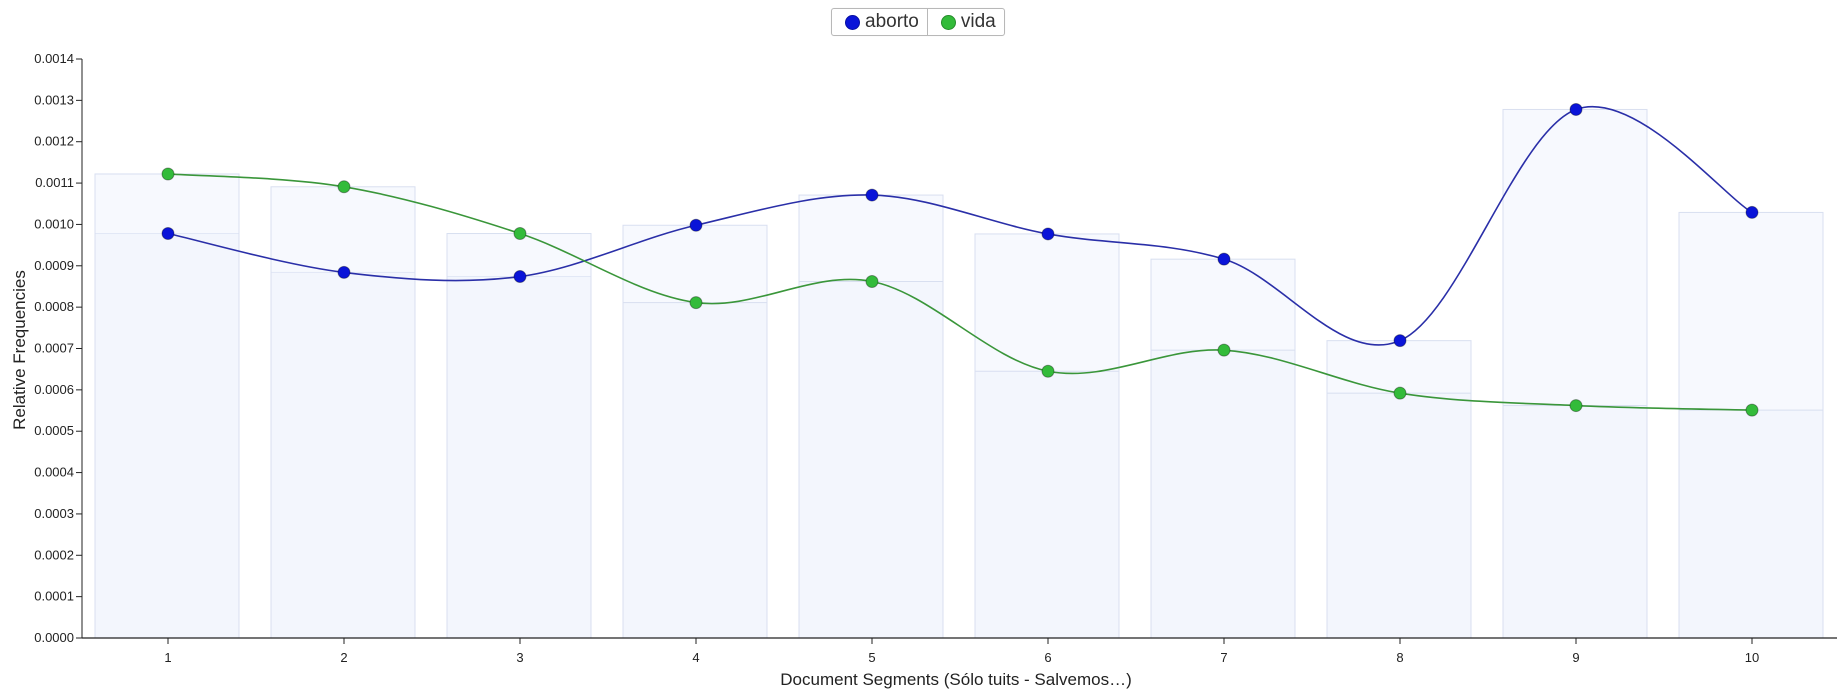 The image size is (1837, 690). I want to click on y-tick-label: 0.0006, so click(54, 389).